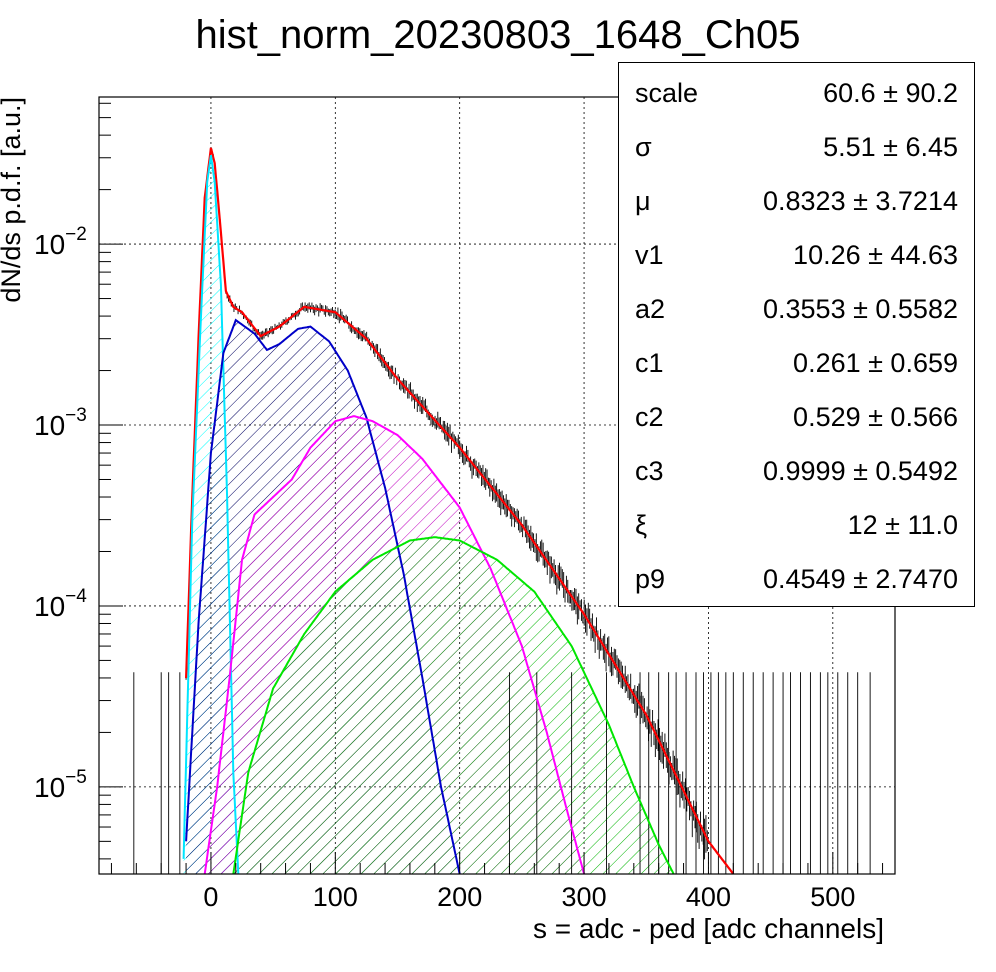 The width and height of the screenshot is (996, 972). I want to click on stat-row: c3 0.9999 ± 0.5492, so click(796, 471).